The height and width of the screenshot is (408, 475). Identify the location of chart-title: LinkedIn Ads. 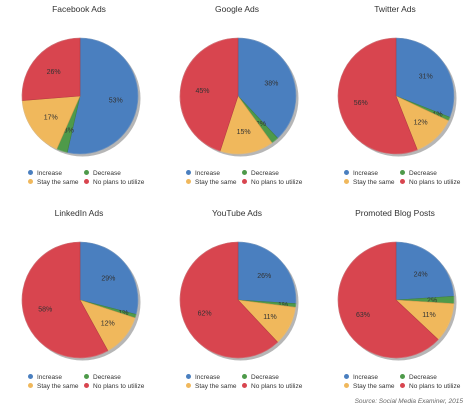
(79, 213).